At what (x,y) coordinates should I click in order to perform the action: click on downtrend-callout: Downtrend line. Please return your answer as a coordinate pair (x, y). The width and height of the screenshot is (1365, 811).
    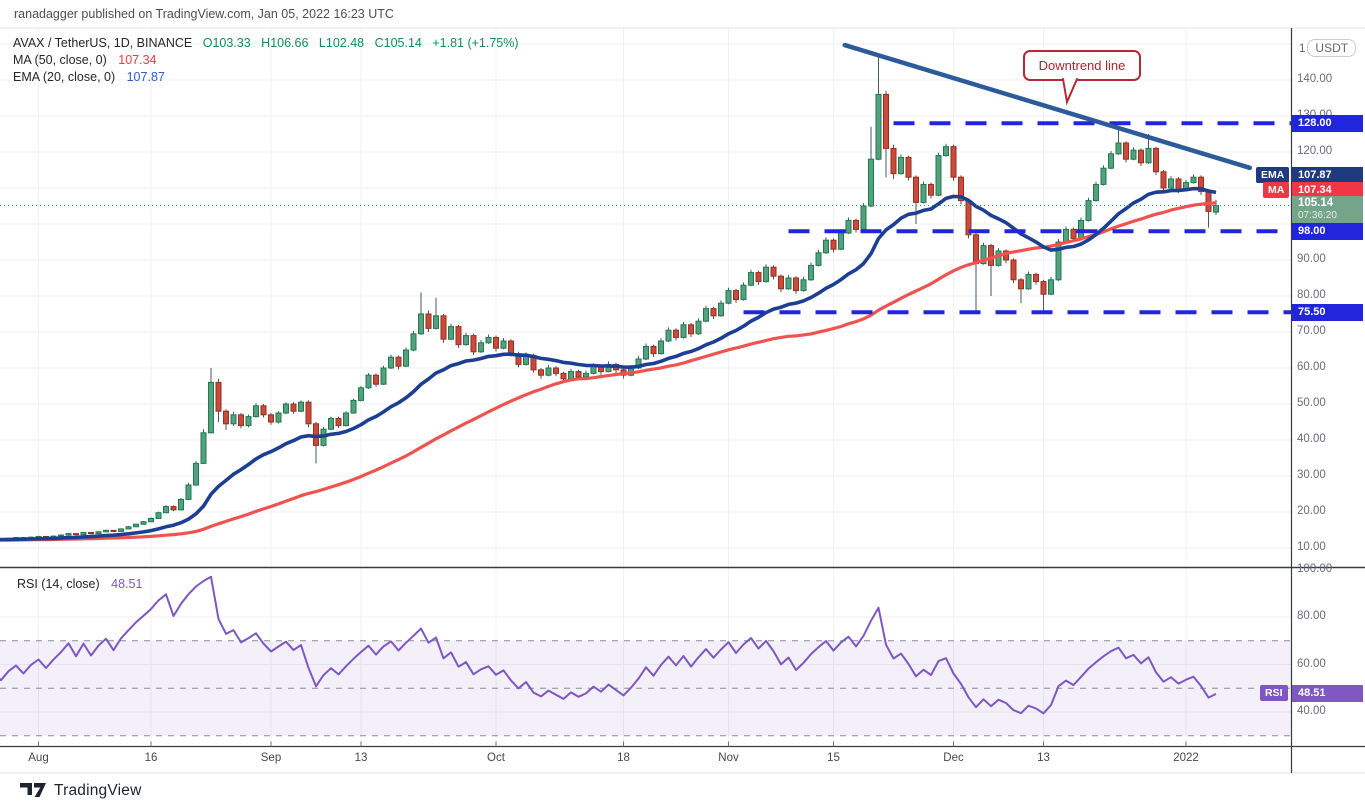
    Looking at the image, I should click on (1082, 78).